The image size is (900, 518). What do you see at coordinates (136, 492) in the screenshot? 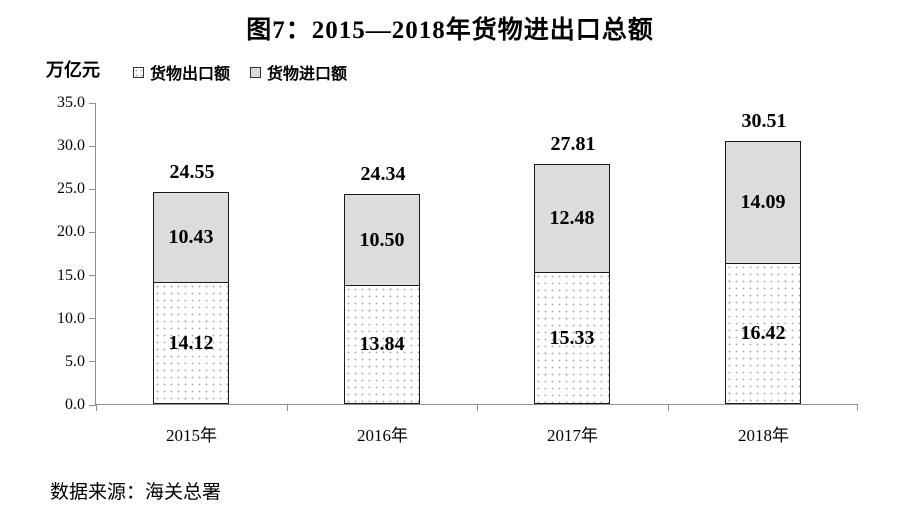
I see `data-source-note: 数据来源：海关总署` at bounding box center [136, 492].